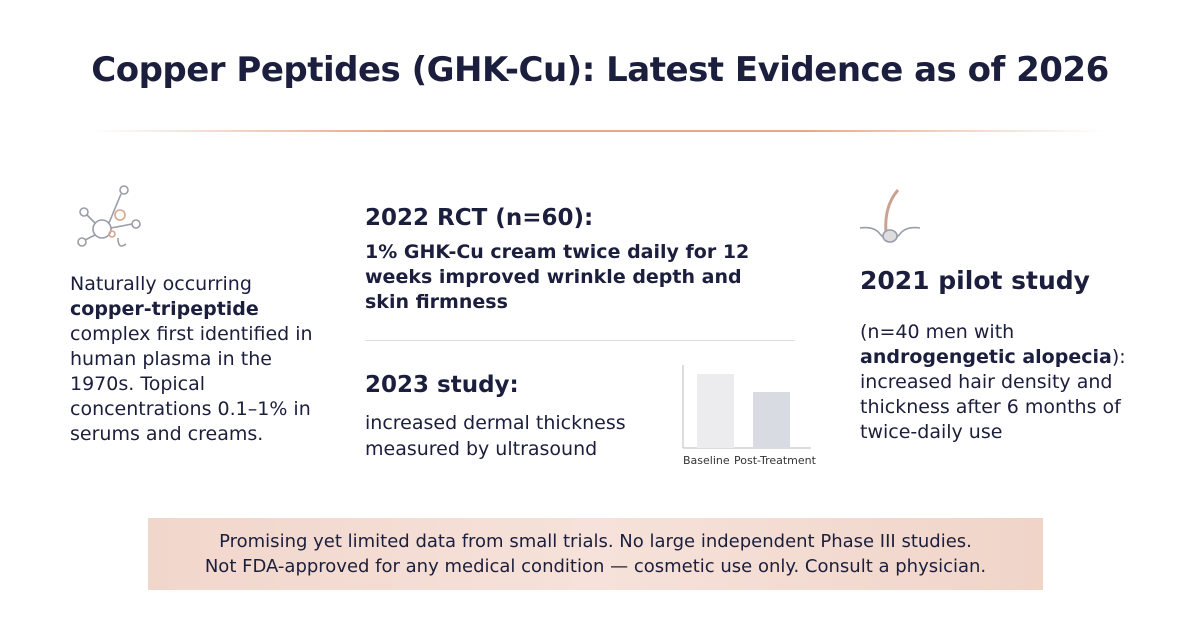  I want to click on molecule-icon, so click(109, 216).